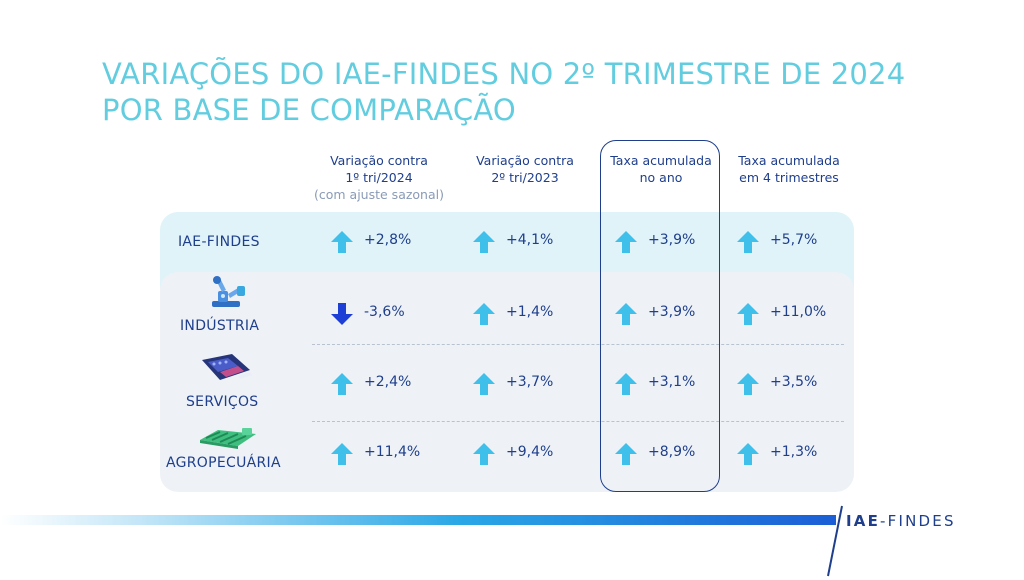  Describe the element at coordinates (228, 291) in the screenshot. I see `robot-arm-icon` at that location.